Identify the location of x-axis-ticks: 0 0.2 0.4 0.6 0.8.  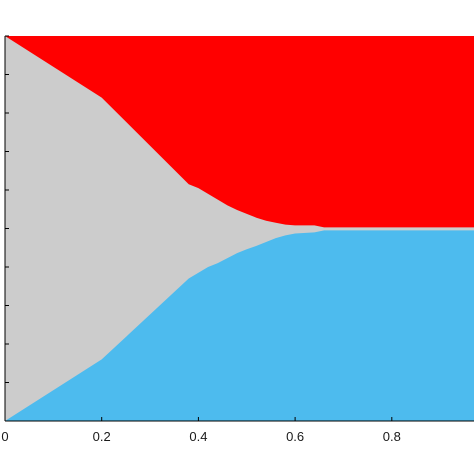
(201, 430).